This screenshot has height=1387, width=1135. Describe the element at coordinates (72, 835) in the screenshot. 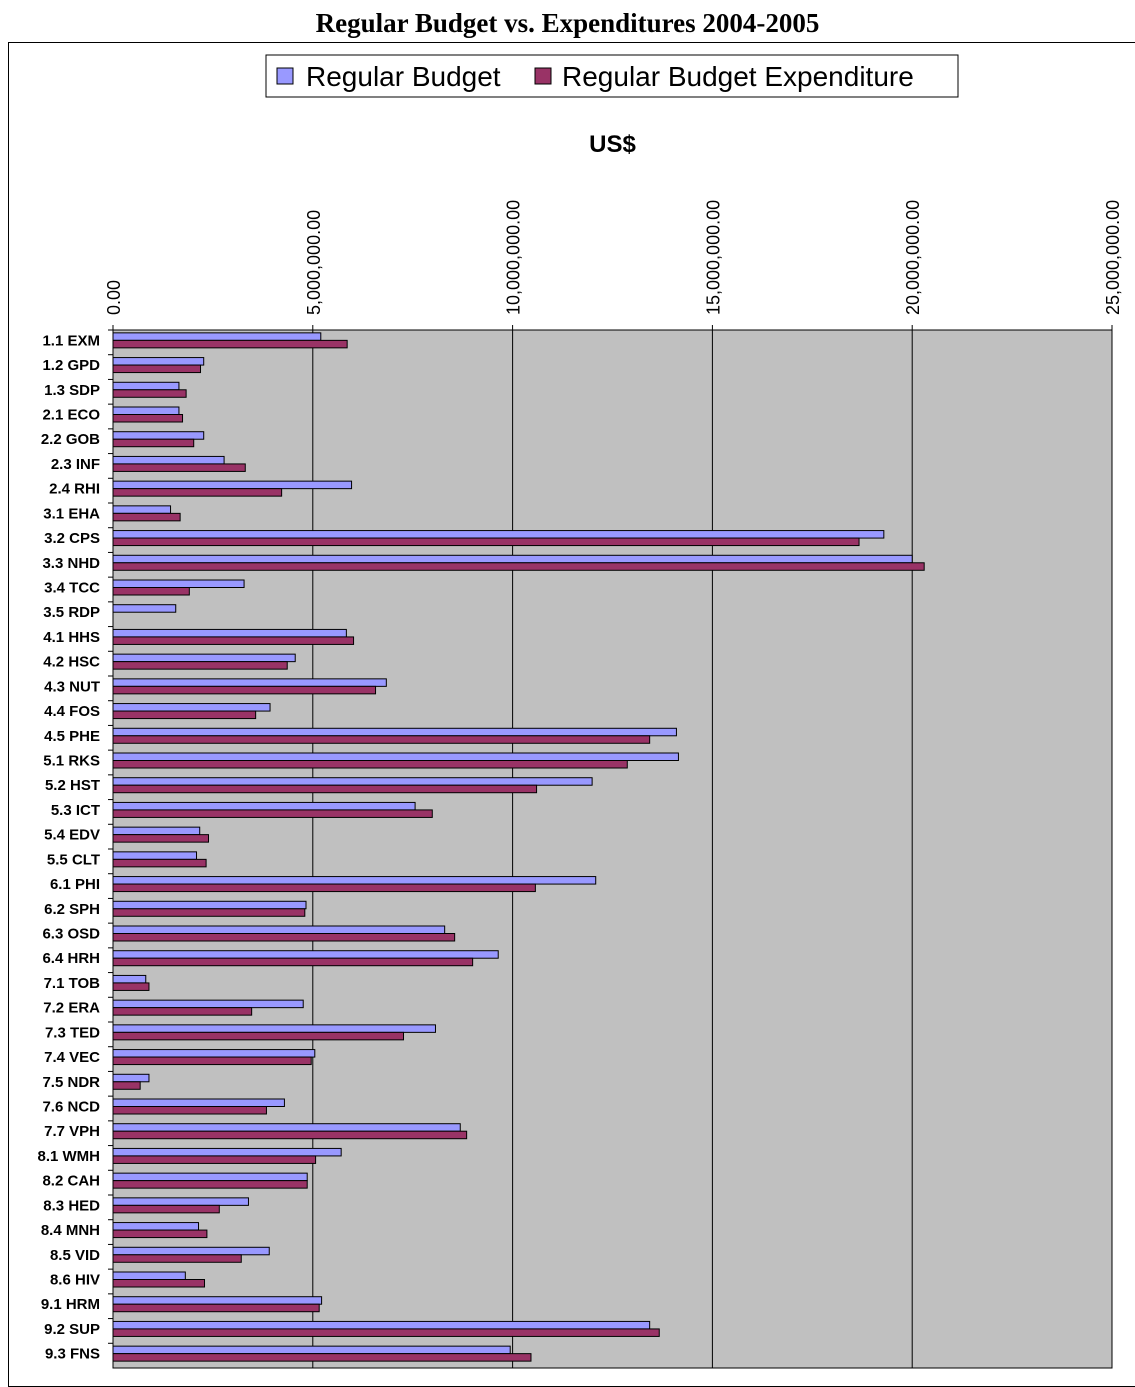

I see `category-label: 5.4 EDV` at that location.